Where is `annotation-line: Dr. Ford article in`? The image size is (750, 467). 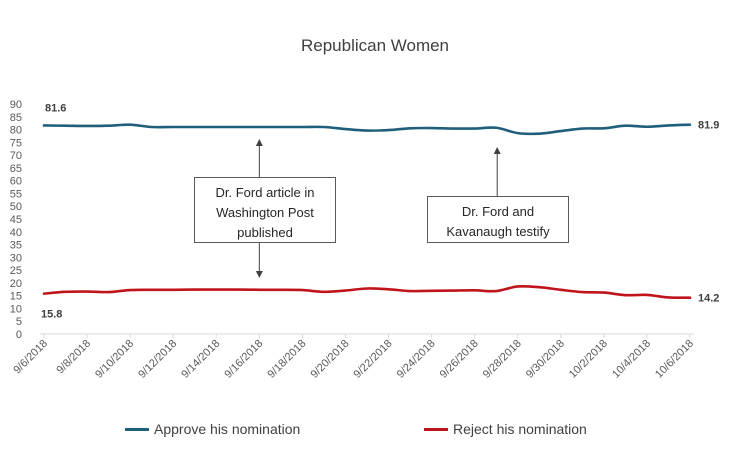
annotation-line: Dr. Ford article in is located at coordinates (265, 192).